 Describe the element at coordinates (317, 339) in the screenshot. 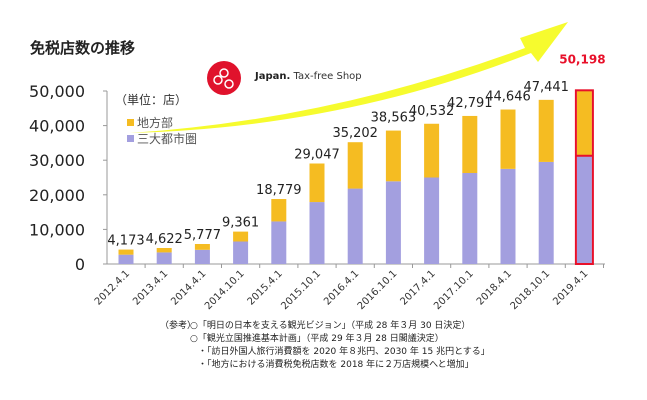

I see `note-line: ○「観光立国推進基本計画」（平成 29 年３月 28 日閣議決定）` at that location.